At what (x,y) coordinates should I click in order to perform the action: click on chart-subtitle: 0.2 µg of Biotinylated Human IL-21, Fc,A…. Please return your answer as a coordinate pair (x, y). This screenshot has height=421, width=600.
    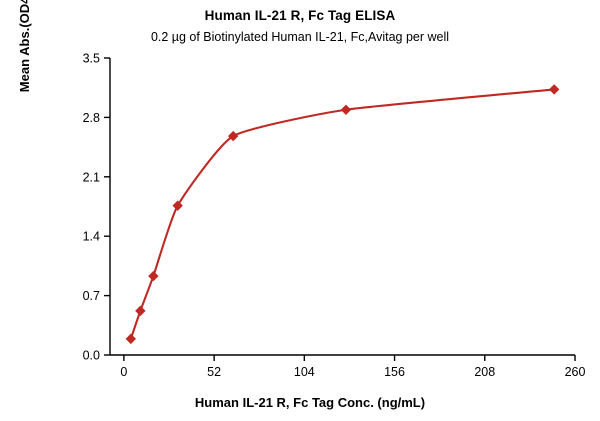
    Looking at the image, I should click on (300, 37).